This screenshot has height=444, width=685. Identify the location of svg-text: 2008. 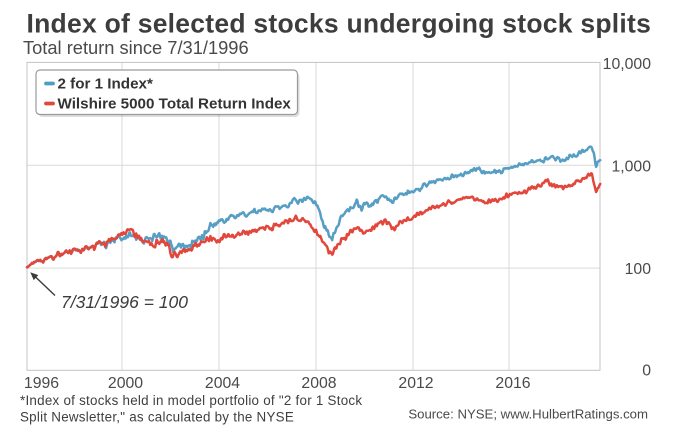
(318, 383).